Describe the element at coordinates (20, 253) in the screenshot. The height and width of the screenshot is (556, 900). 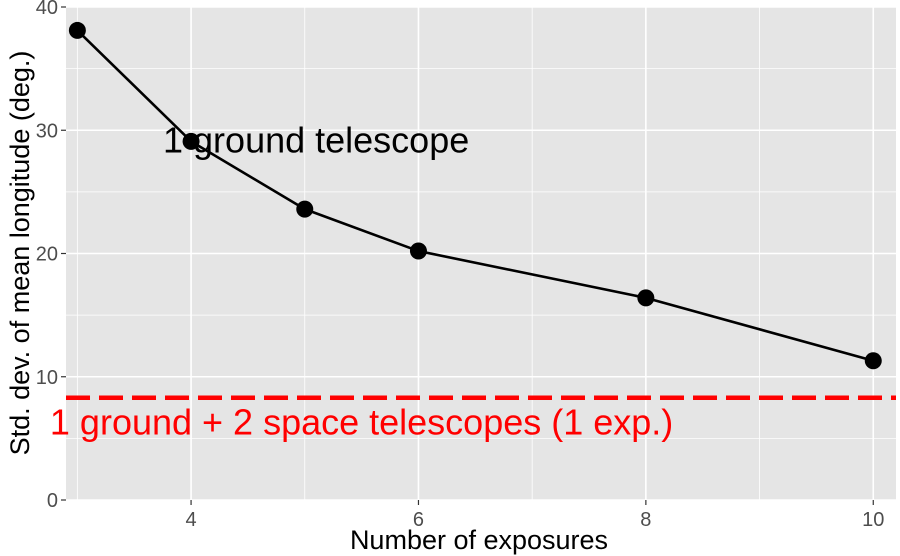
I see `y-axis-title: Std. dev. of mean longitude (deg.)` at that location.